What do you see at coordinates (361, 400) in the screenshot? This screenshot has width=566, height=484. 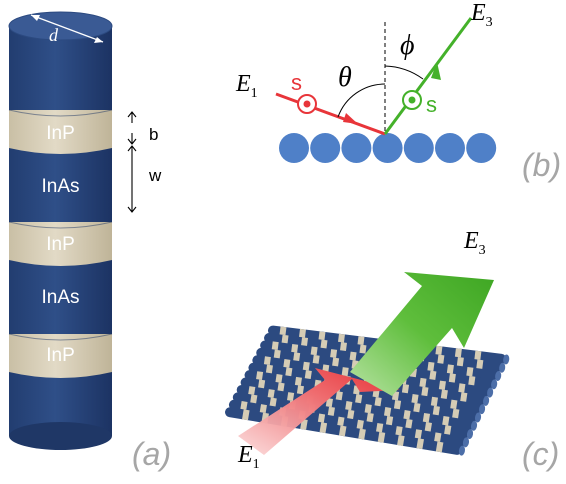 I see `nanowire-row` at bounding box center [361, 400].